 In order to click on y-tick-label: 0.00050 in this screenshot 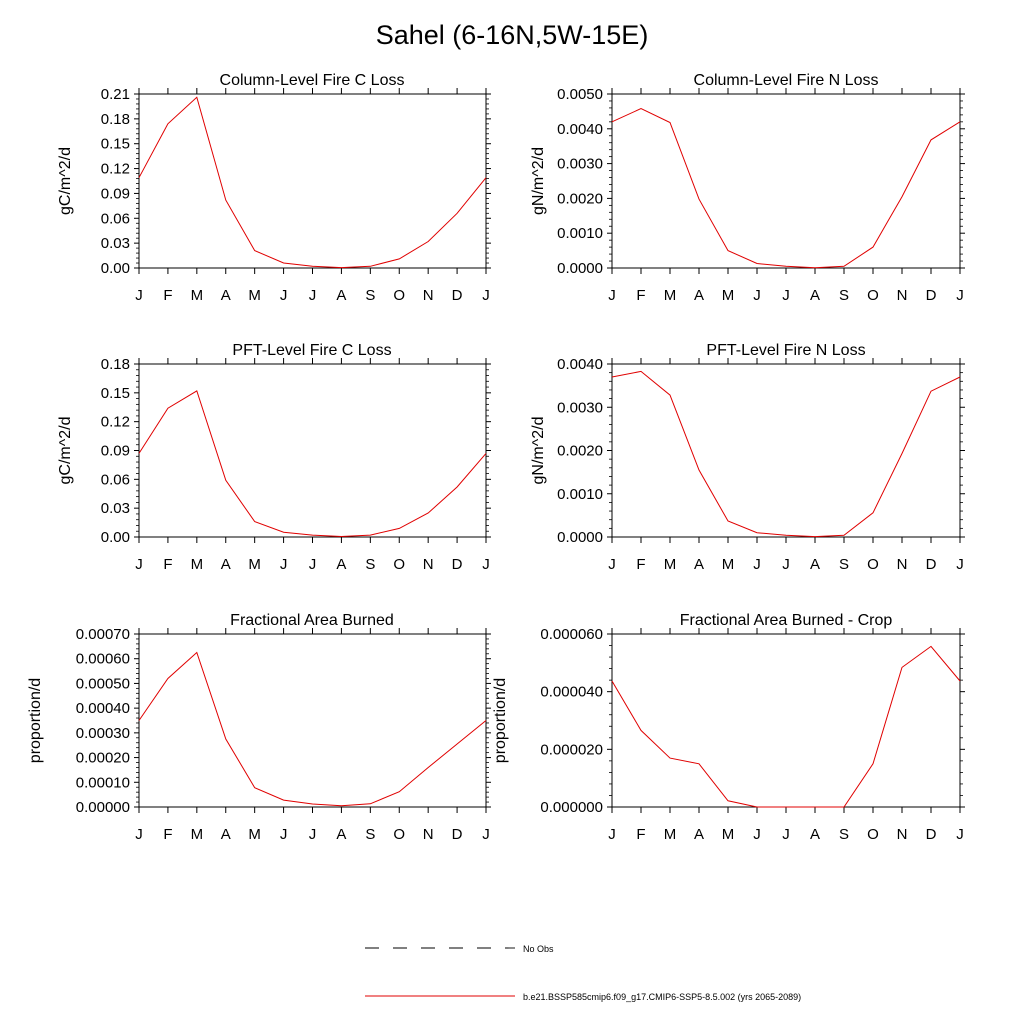, I will do `click(103, 683)`.